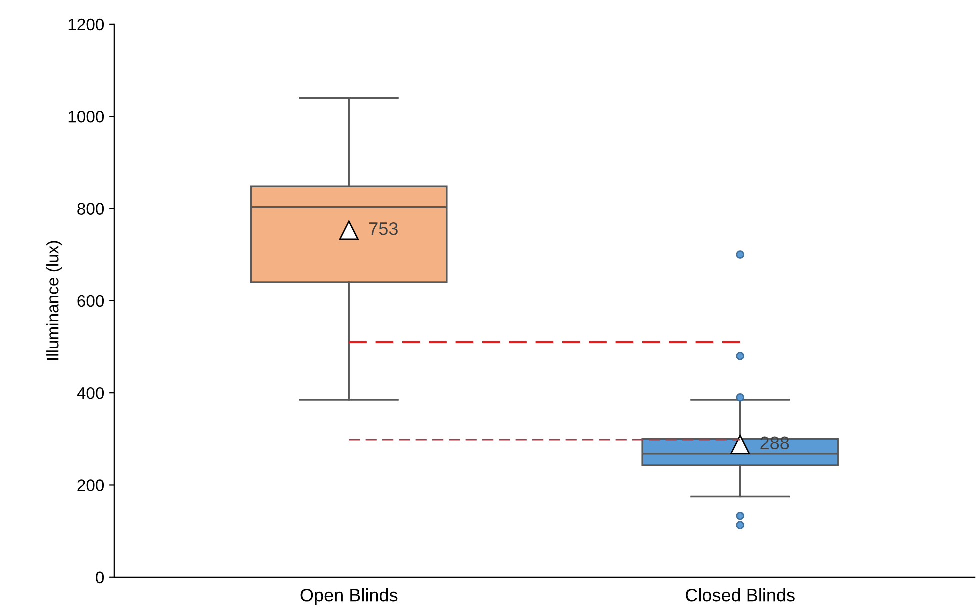  What do you see at coordinates (90, 393) in the screenshot?
I see `y-tick-label: 400` at bounding box center [90, 393].